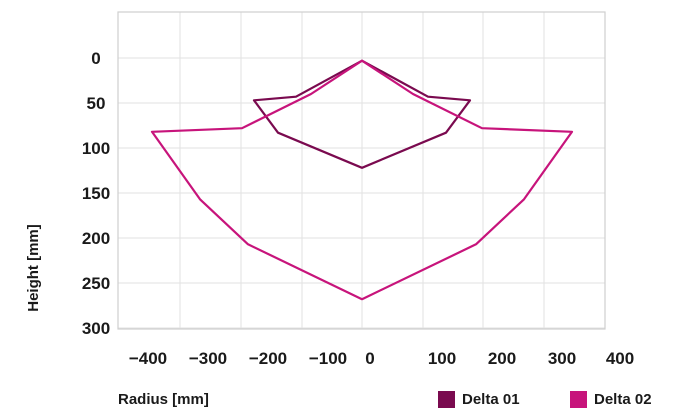 Image resolution: width=680 pixels, height=416 pixels. Describe the element at coordinates (369, 358) in the screenshot. I see `x-tick-label-0: 0` at that location.